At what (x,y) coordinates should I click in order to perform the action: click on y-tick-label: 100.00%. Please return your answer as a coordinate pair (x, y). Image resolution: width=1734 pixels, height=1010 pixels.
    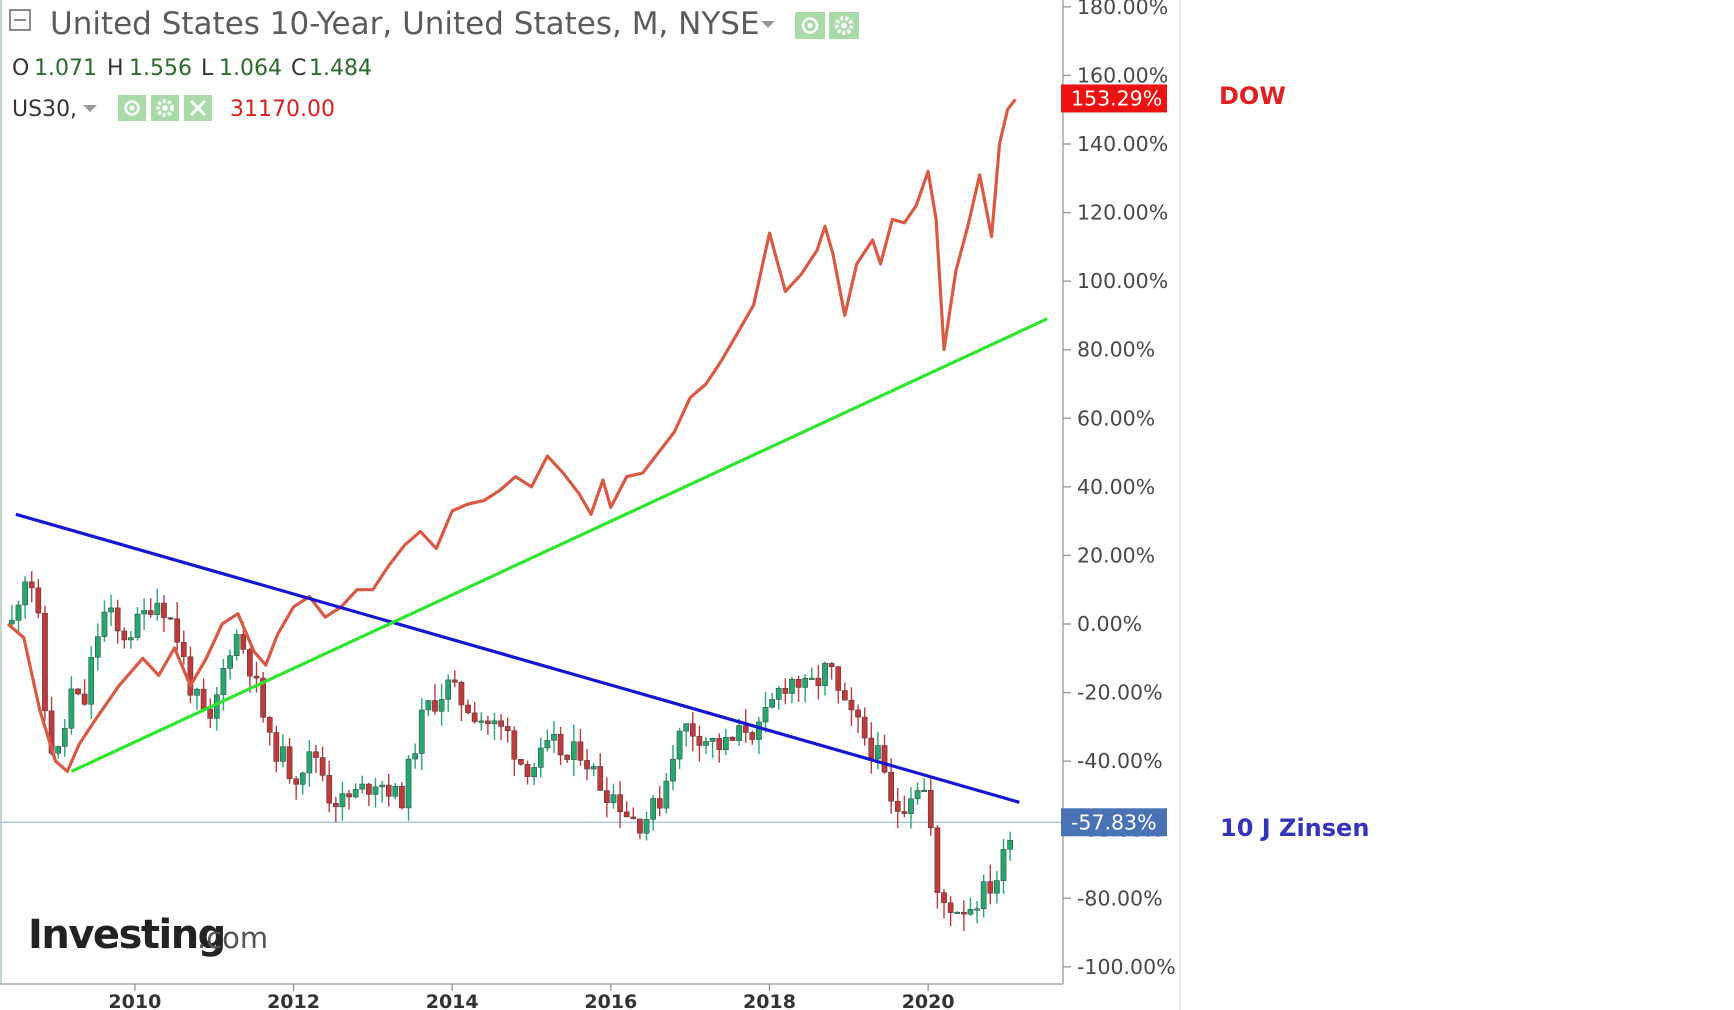
    Looking at the image, I should click on (1122, 281).